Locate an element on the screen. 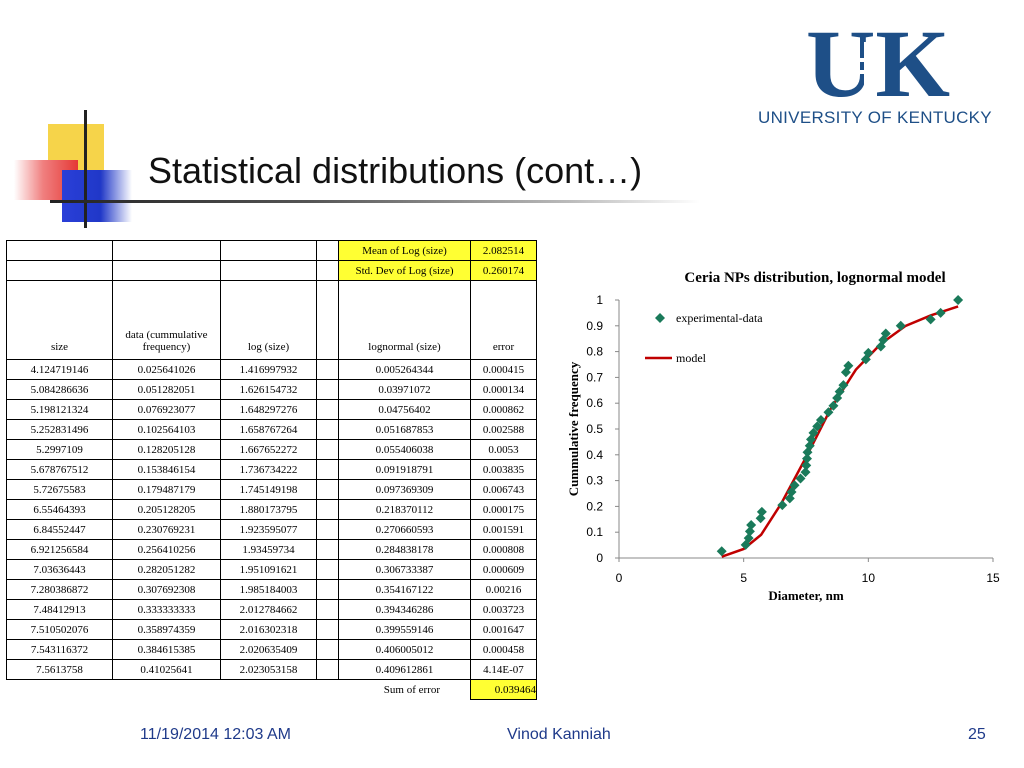 The height and width of the screenshot is (768, 1024). table-cell: 0.394346286 is located at coordinates (404, 609).